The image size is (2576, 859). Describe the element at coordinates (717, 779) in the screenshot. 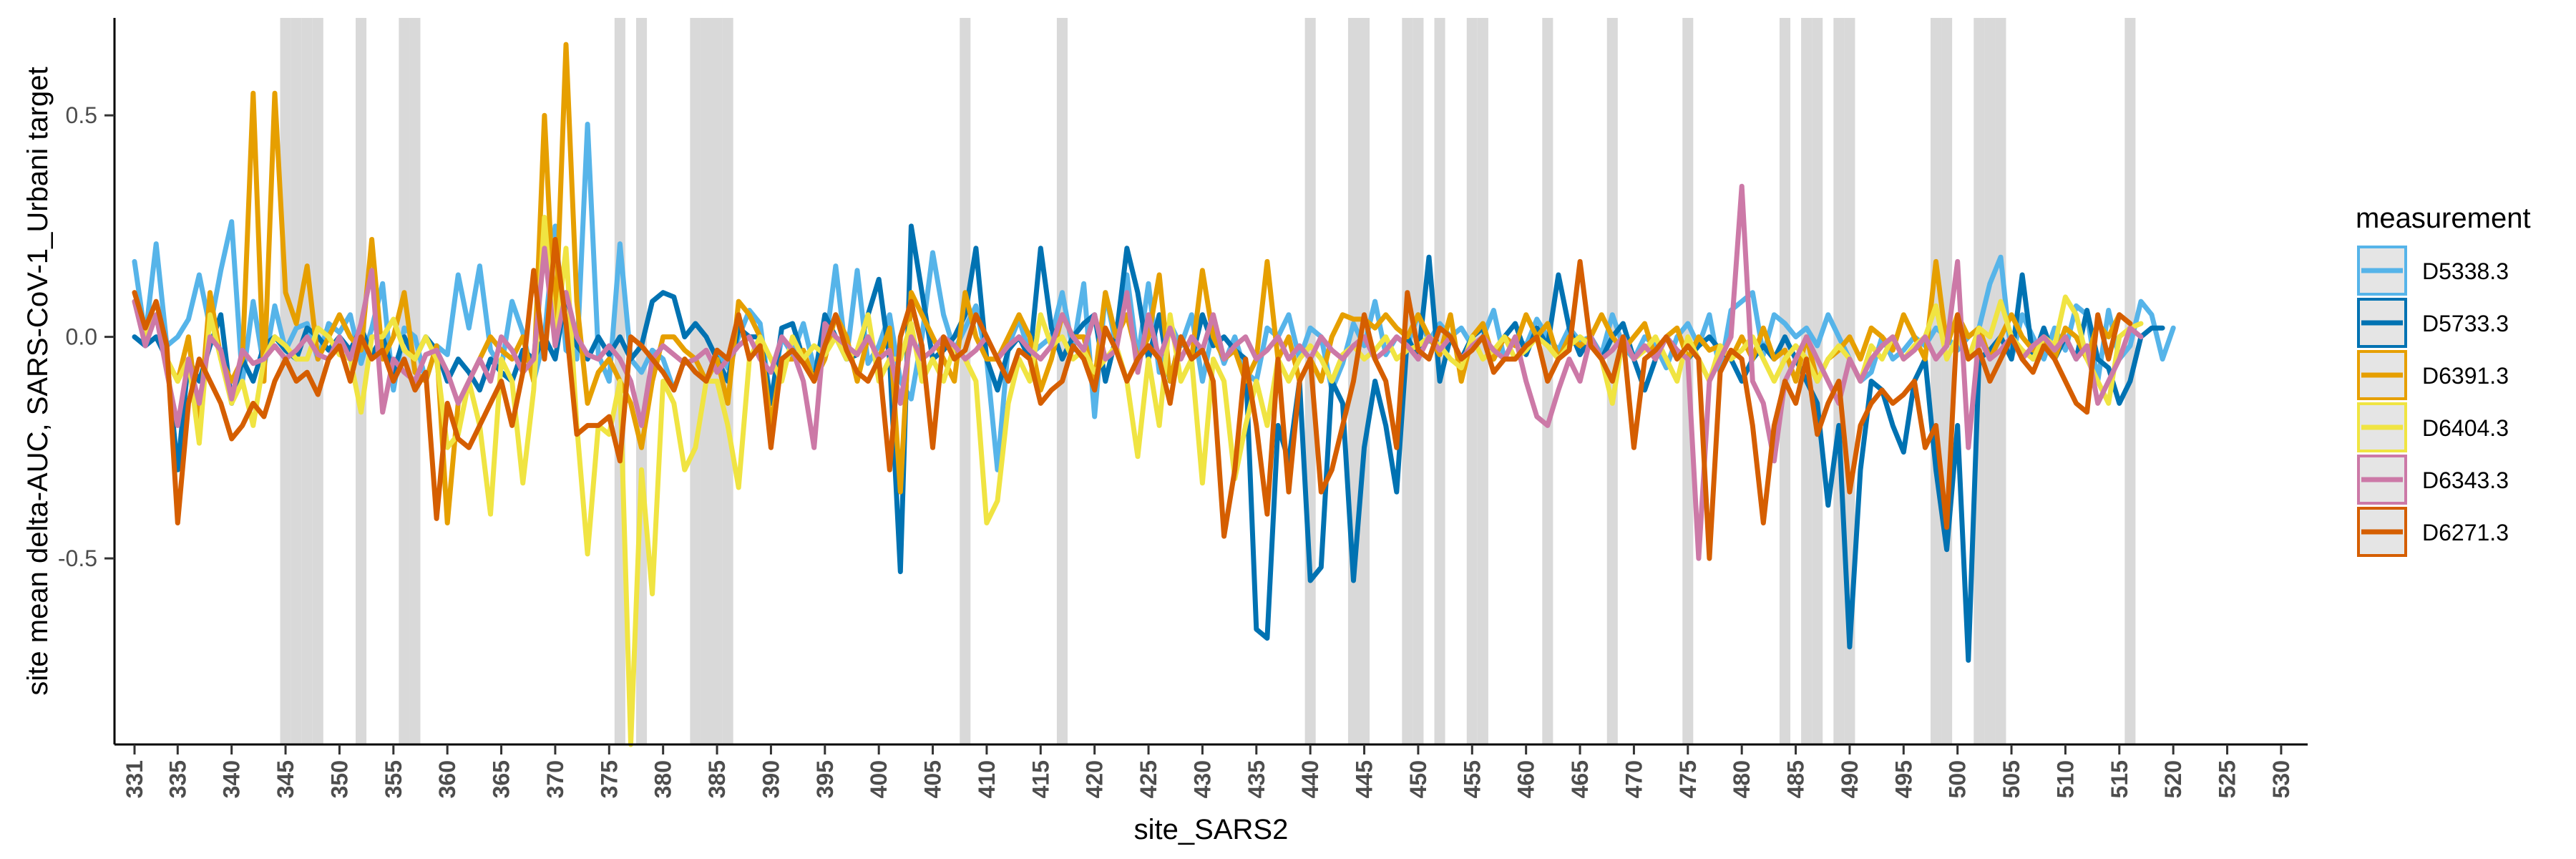

I see `x-tick-label: 385` at that location.